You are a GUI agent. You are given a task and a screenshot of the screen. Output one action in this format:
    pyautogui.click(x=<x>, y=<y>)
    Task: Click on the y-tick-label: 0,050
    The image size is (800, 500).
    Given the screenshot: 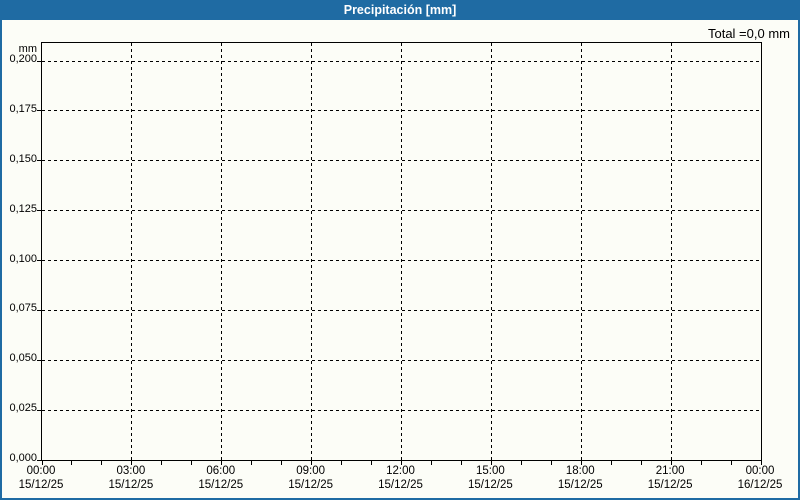 What is the action you would take?
    pyautogui.click(x=23, y=358)
    